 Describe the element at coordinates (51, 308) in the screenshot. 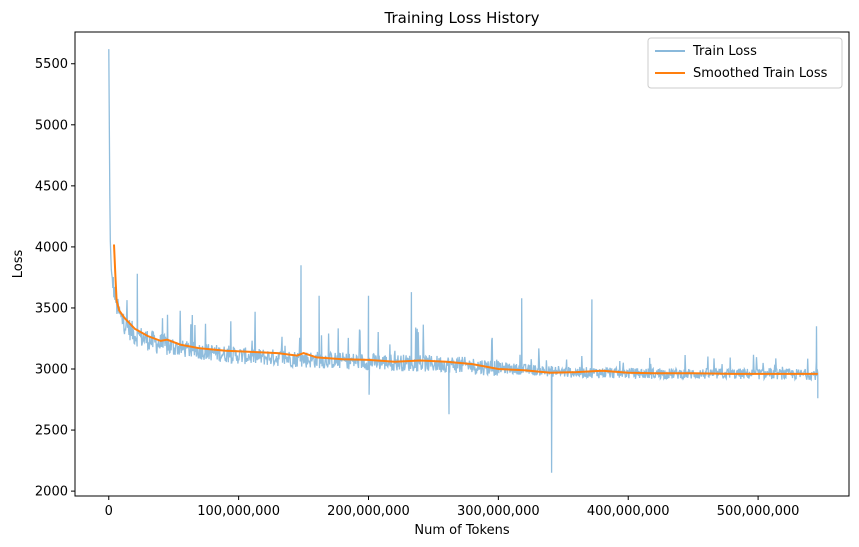

I see `y-tick-label: 3500` at that location.